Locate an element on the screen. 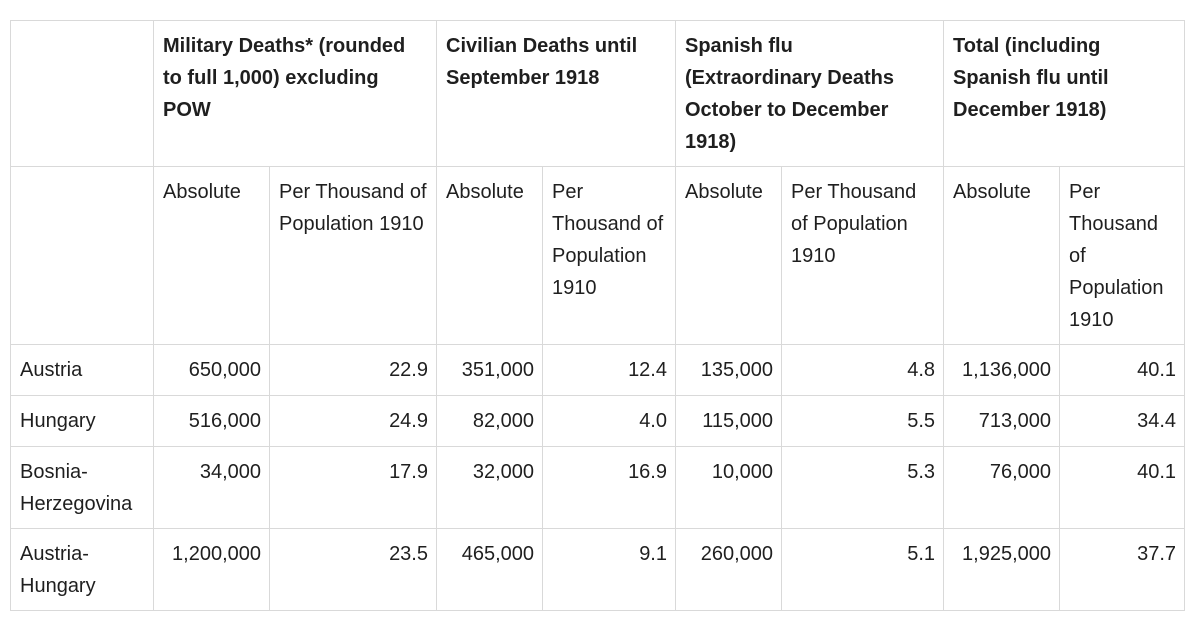 This screenshot has height=640, width=1200. table-cell: 516,000 is located at coordinates (211, 421).